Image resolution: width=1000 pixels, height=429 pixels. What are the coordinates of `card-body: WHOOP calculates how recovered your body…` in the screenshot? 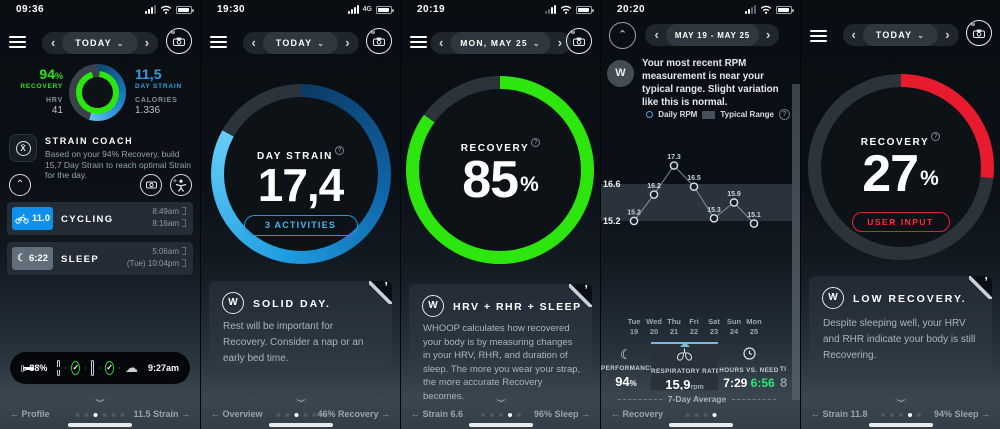 It's located at (502, 362).